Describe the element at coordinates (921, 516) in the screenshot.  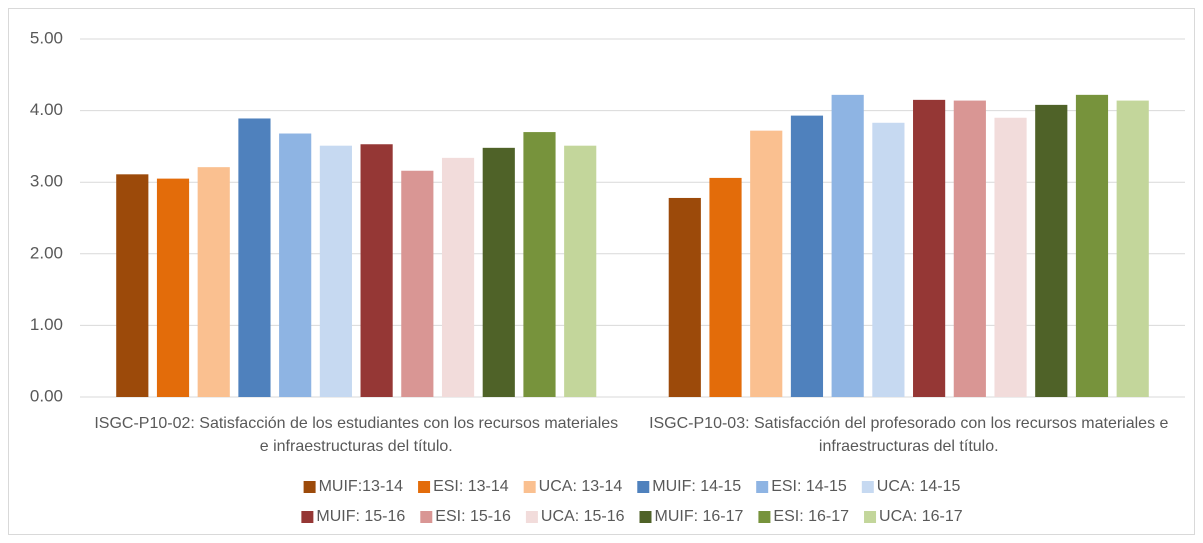
I see `legend-label: UCA: 16-17` at that location.